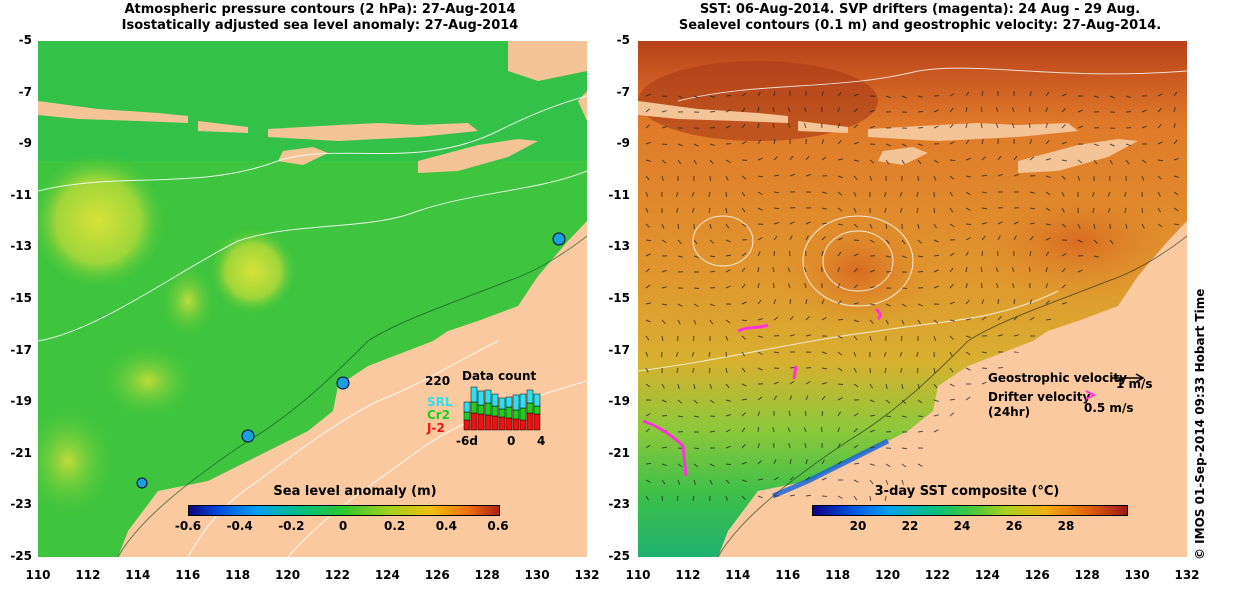  What do you see at coordinates (437, 575) in the screenshot?
I see `left-x-tick-8: 126` at bounding box center [437, 575].